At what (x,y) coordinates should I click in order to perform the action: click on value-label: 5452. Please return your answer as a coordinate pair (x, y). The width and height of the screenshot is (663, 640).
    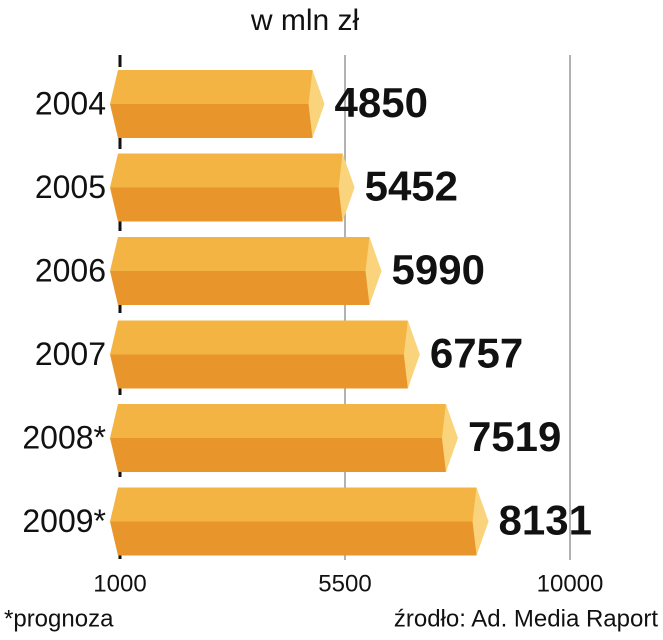
    Looking at the image, I should click on (411, 186).